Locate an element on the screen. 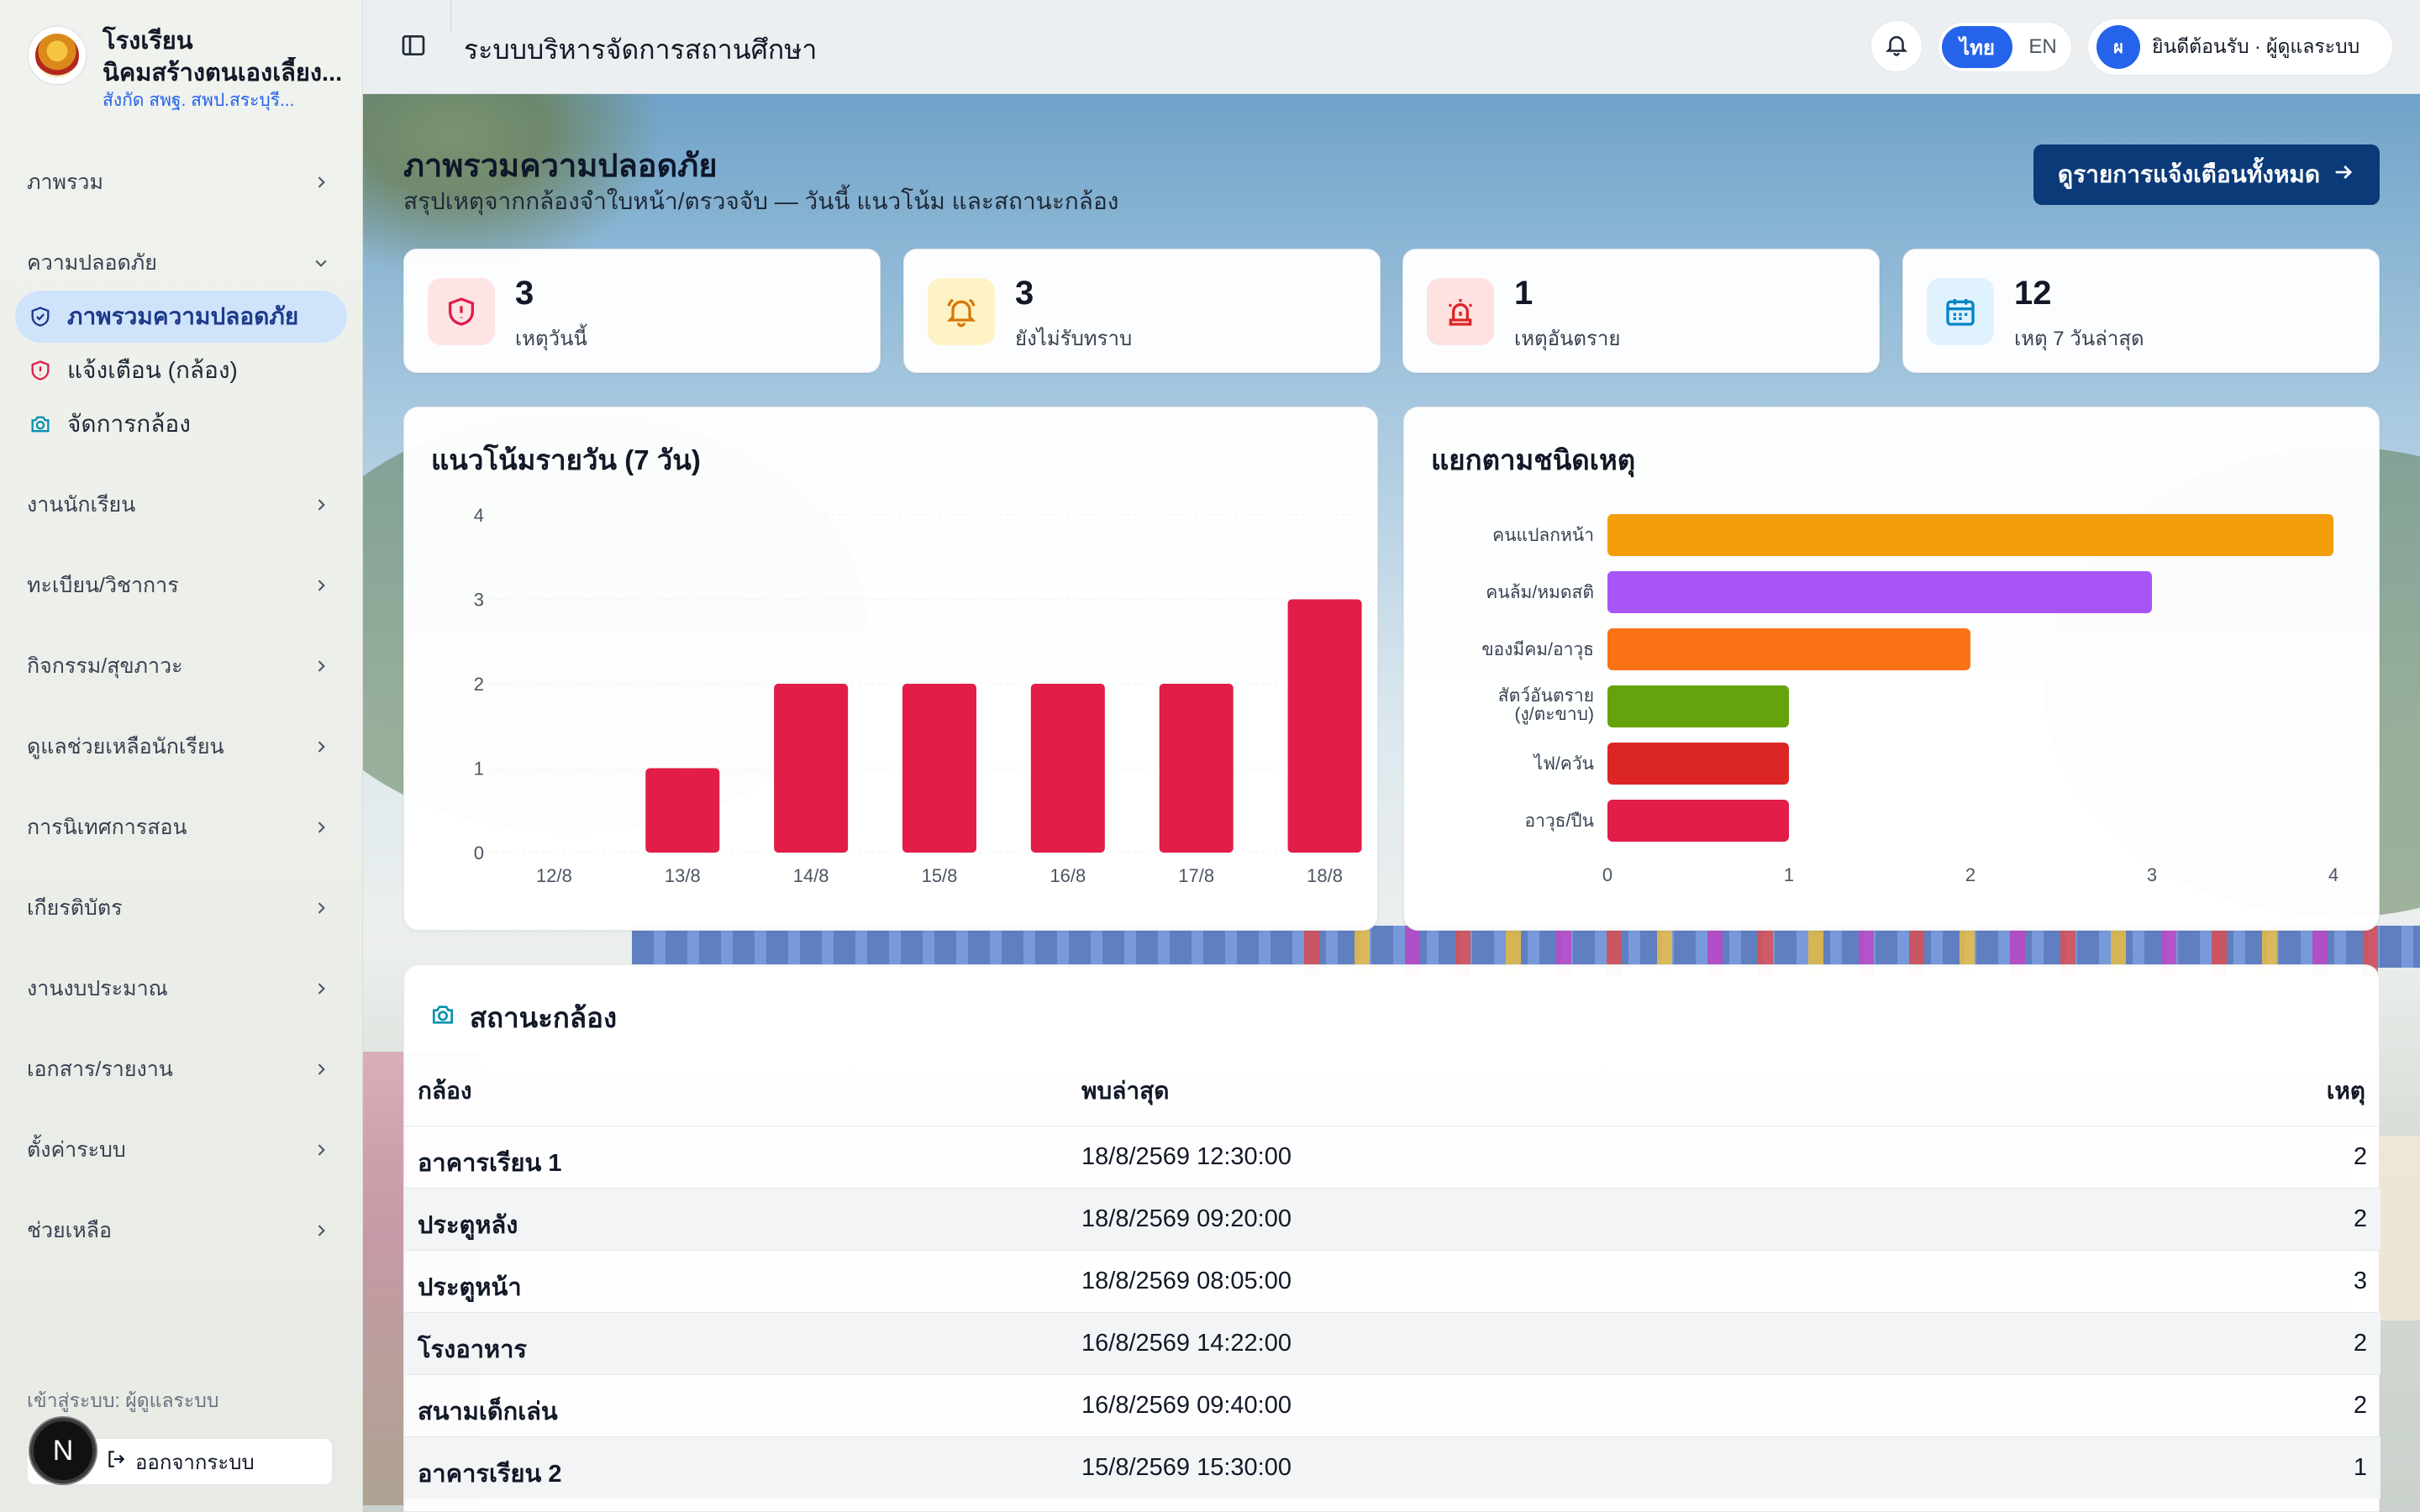 Image resolution: width=2420 pixels, height=1512 pixels. column-header-last-seen: พบล่าสุด is located at coordinates (1125, 1091).